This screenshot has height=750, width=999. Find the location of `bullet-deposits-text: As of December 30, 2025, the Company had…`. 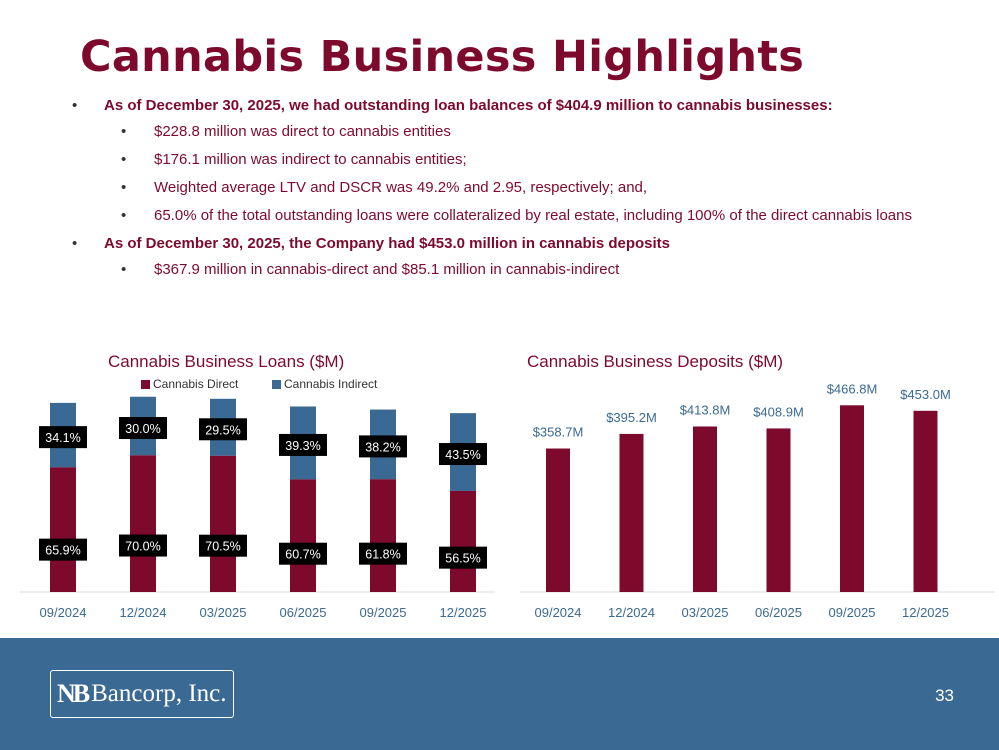

bullet-deposits-text: As of December 30, 2025, the Company had… is located at coordinates (387, 243).